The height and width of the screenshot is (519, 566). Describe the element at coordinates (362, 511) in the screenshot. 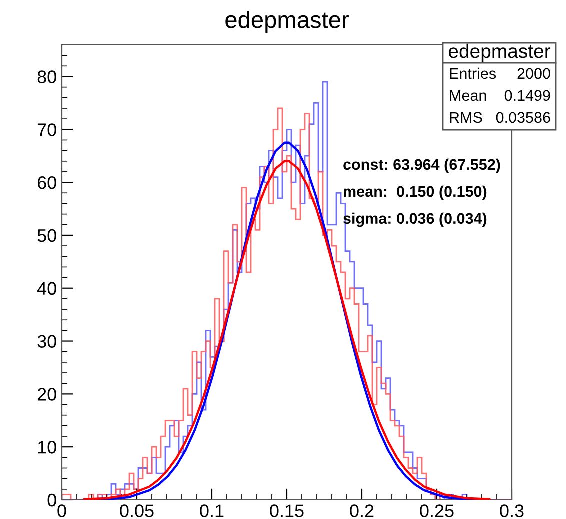

I see `x-tick-label: 0.2` at that location.